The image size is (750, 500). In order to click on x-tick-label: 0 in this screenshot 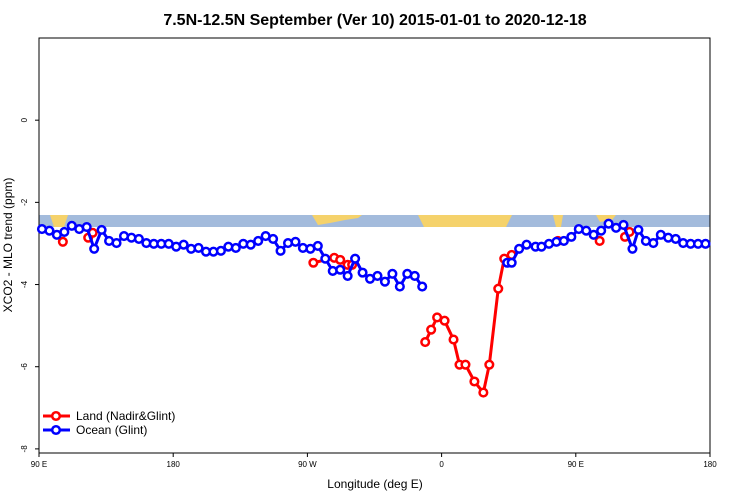, I will do `click(441, 464)`.